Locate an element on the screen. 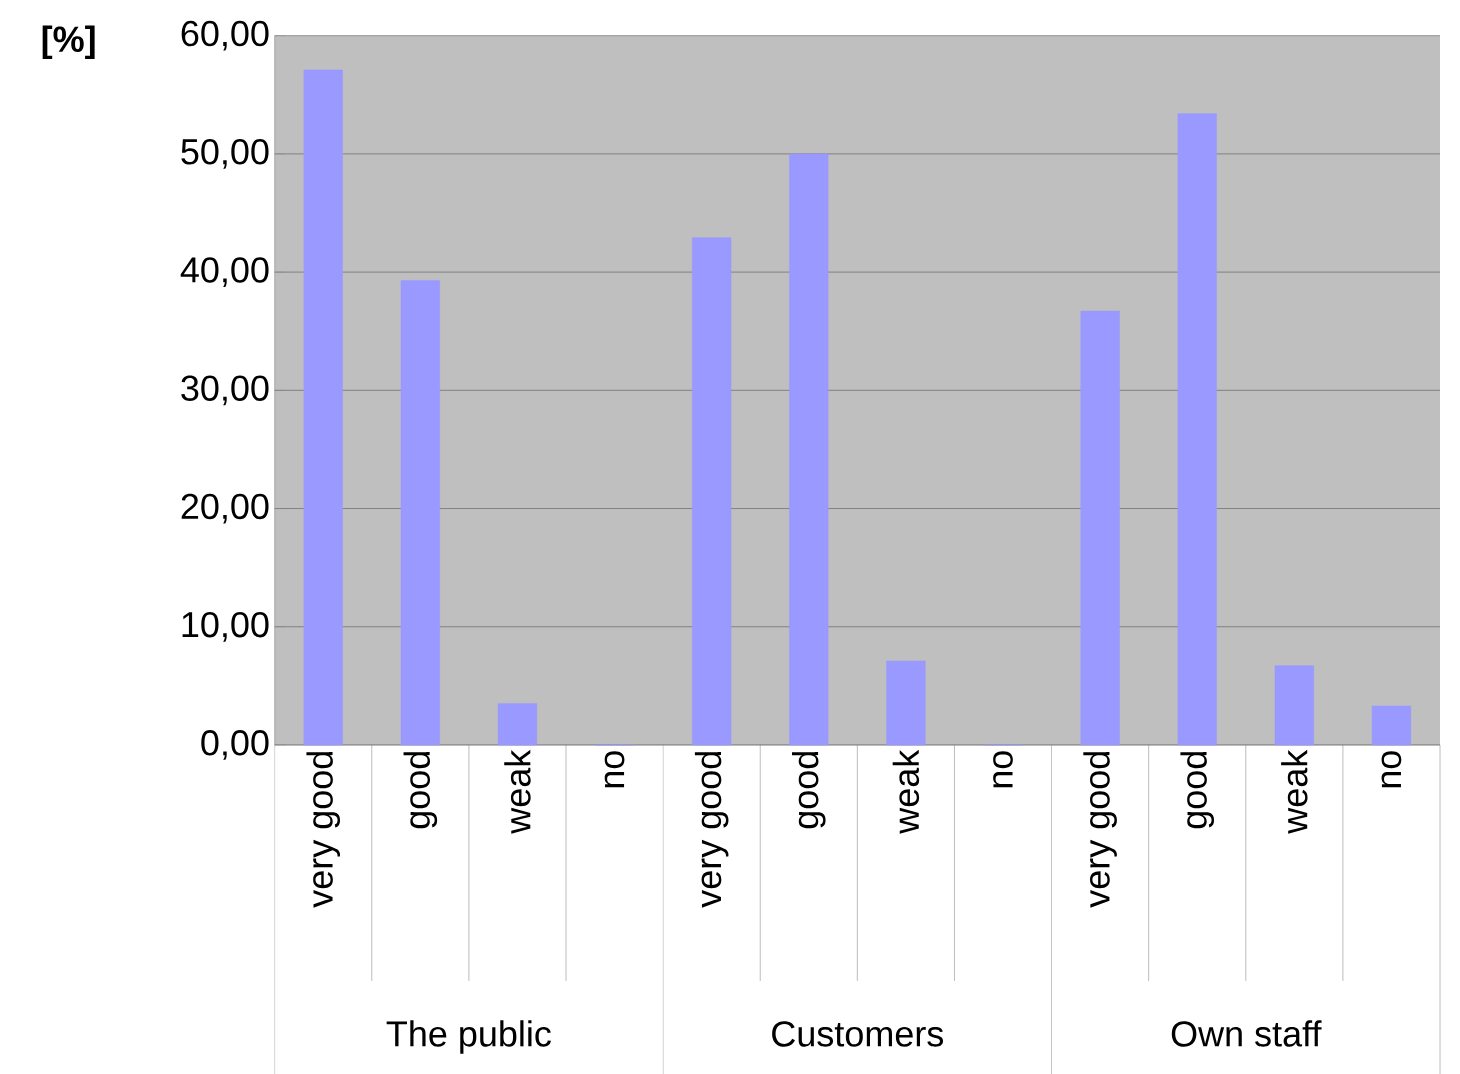 Image resolution: width=1460 pixels, height=1074 pixels. y-tick-label: 60,00 is located at coordinates (225, 35).